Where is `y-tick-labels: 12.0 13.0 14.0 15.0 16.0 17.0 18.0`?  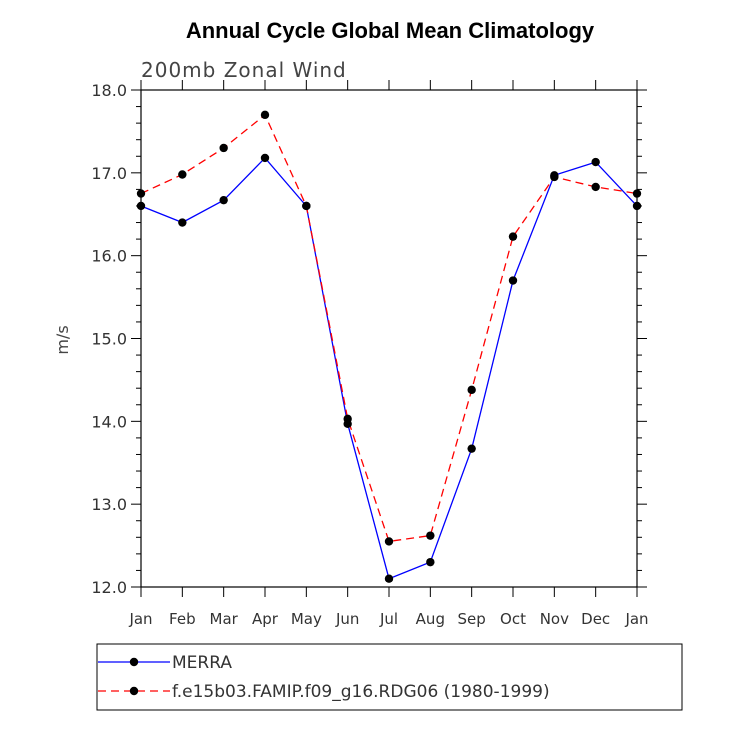
y-tick-labels: 12.0 13.0 14.0 15.0 16.0 17.0 18.0 is located at coordinates (109, 339).